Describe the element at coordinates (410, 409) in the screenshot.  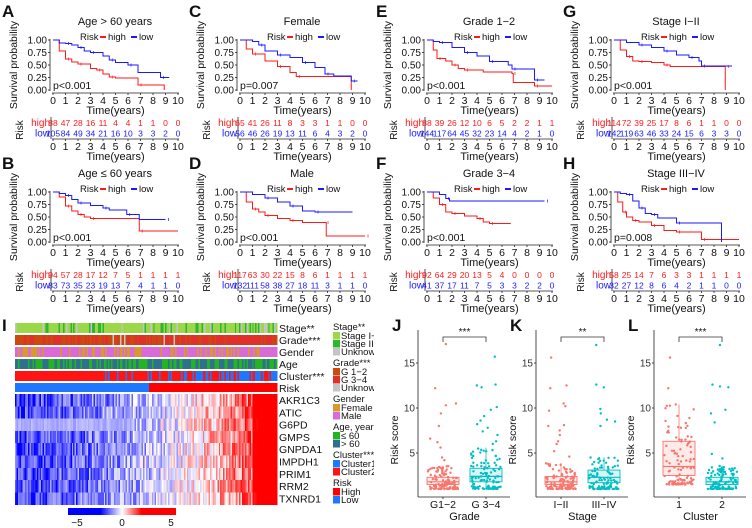
I see `y-tick-label: 10` at that location.